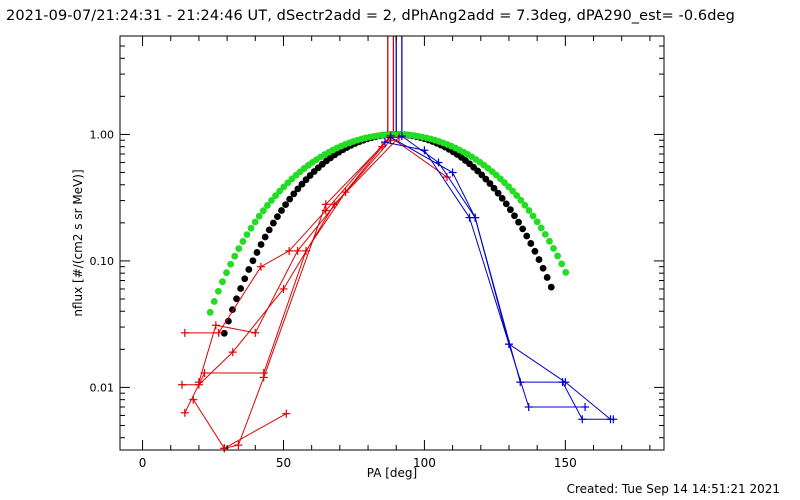 The image size is (800, 500). What do you see at coordinates (78, 242) in the screenshot?
I see `y-axis-label: nflux [#/(cm2 s sr MeV)]` at bounding box center [78, 242].